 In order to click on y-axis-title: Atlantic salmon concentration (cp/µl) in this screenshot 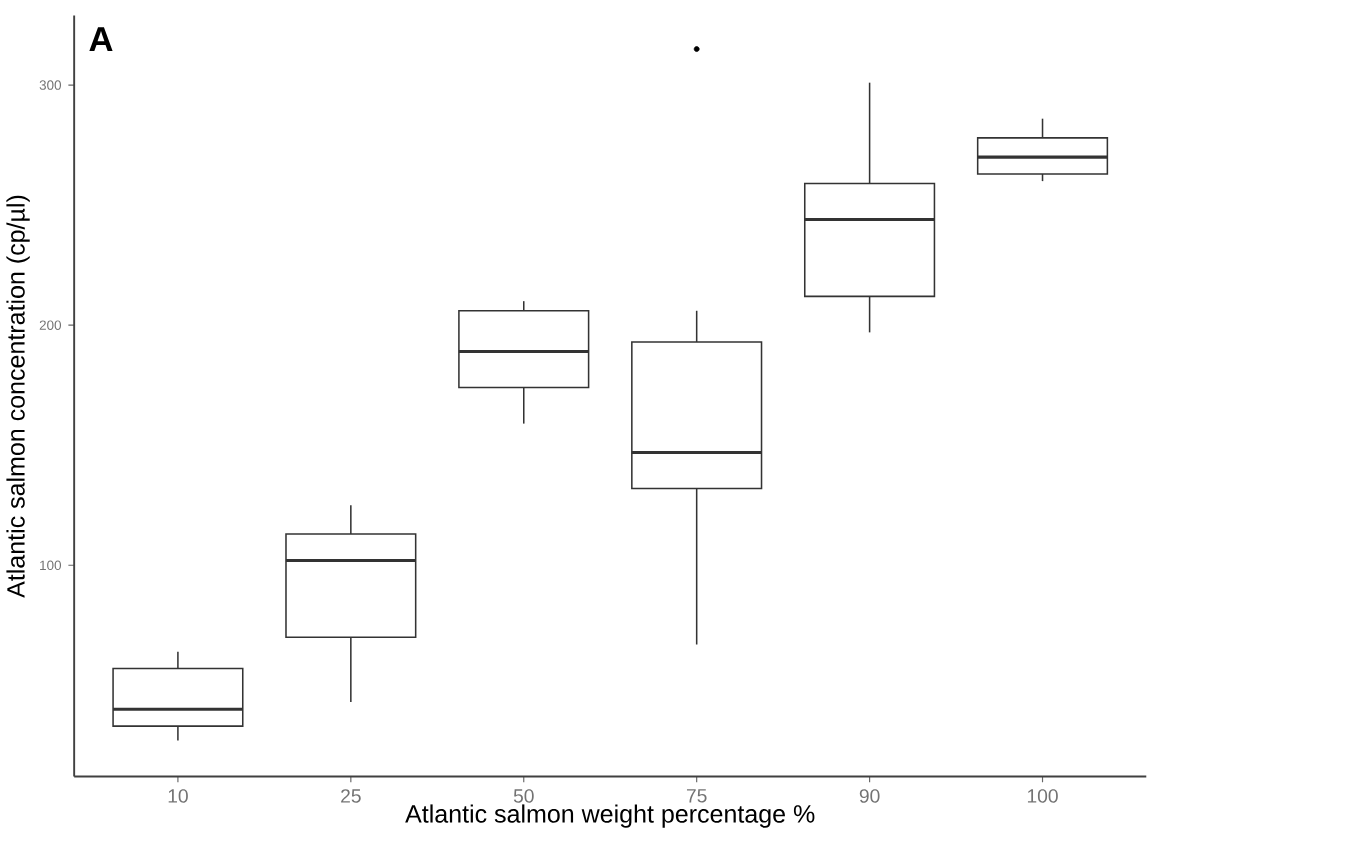, I will do `click(18, 396)`.